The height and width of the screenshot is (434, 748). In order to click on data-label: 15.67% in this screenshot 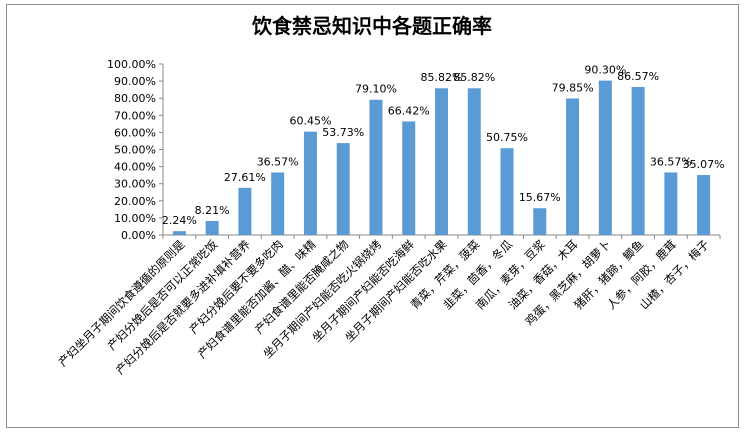, I will do `click(540, 197)`.